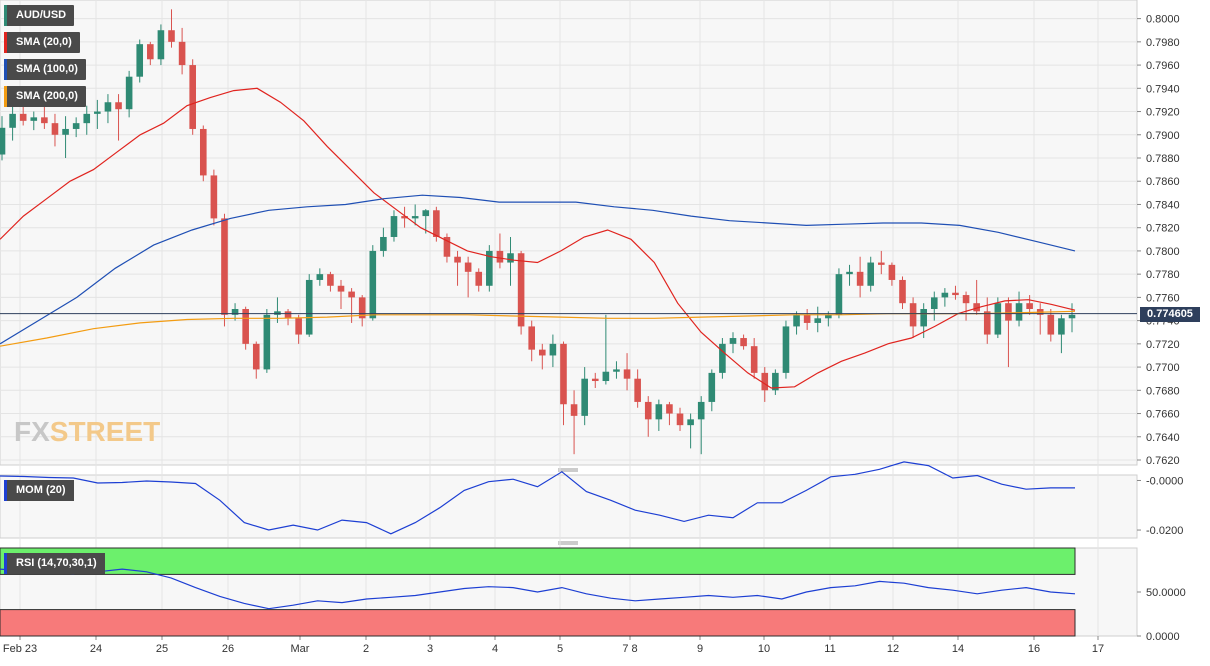 This screenshot has height=666, width=1210. I want to click on price-tick-label: 0.7980, so click(1163, 43).